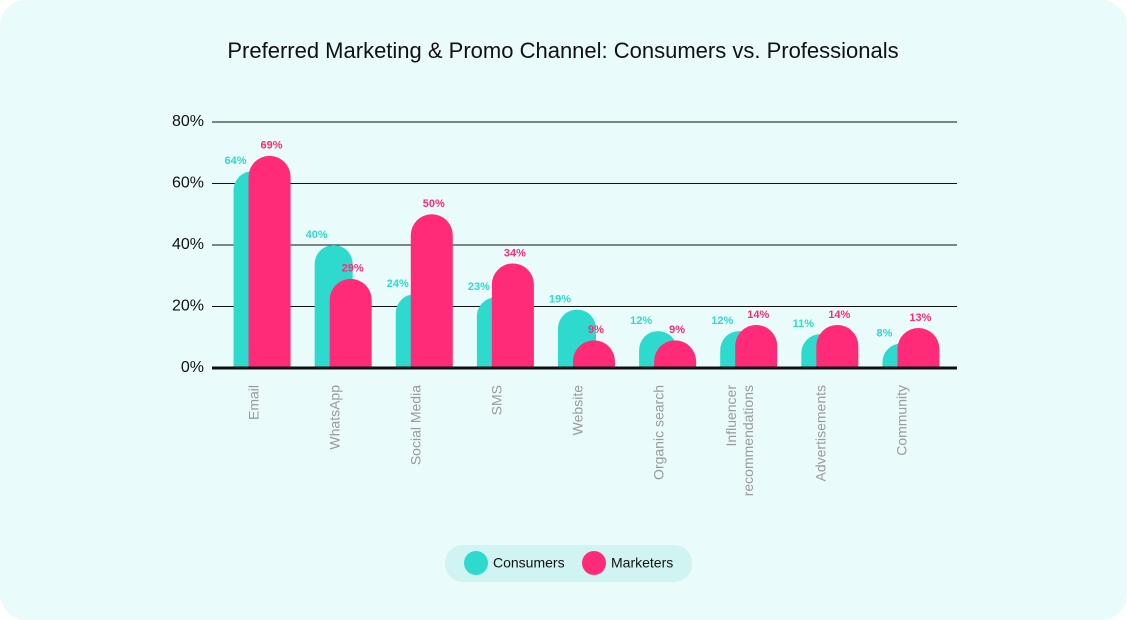 This screenshot has height=620, width=1127. What do you see at coordinates (820, 433) in the screenshot?
I see `x-tick-label: Advertisements` at bounding box center [820, 433].